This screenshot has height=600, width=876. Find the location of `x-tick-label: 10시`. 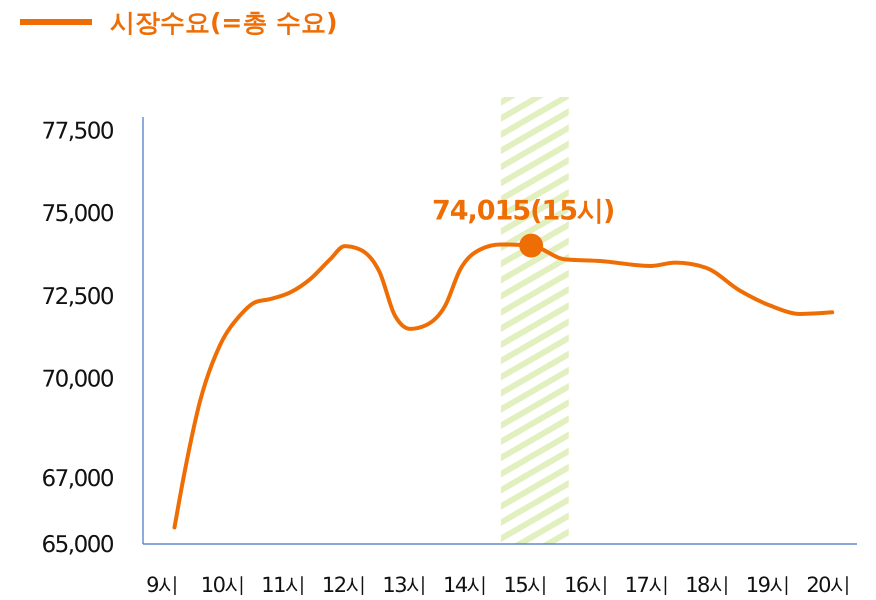

x-tick-label: 10시 is located at coordinates (222, 585).